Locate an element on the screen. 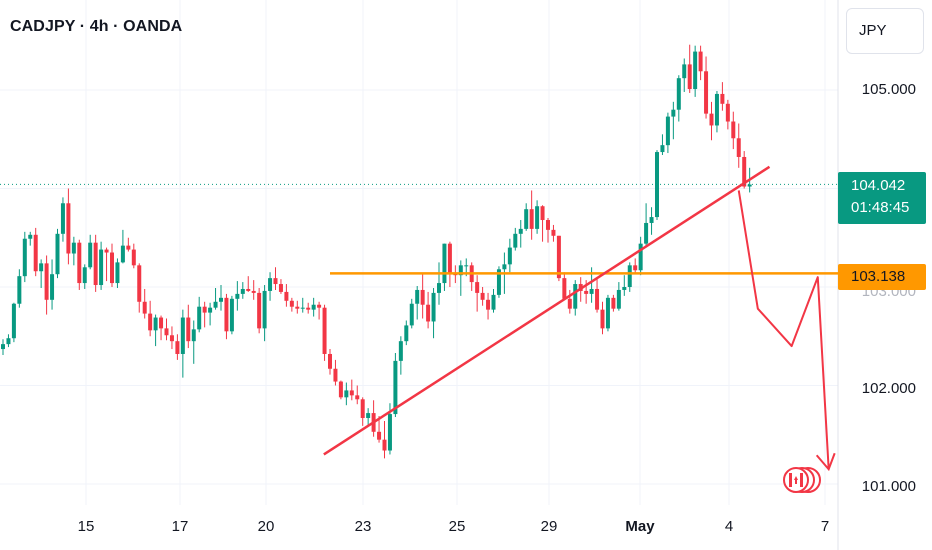 The width and height of the screenshot is (932, 550). current-price-badge: 104.042 01:48:45 is located at coordinates (882, 198).